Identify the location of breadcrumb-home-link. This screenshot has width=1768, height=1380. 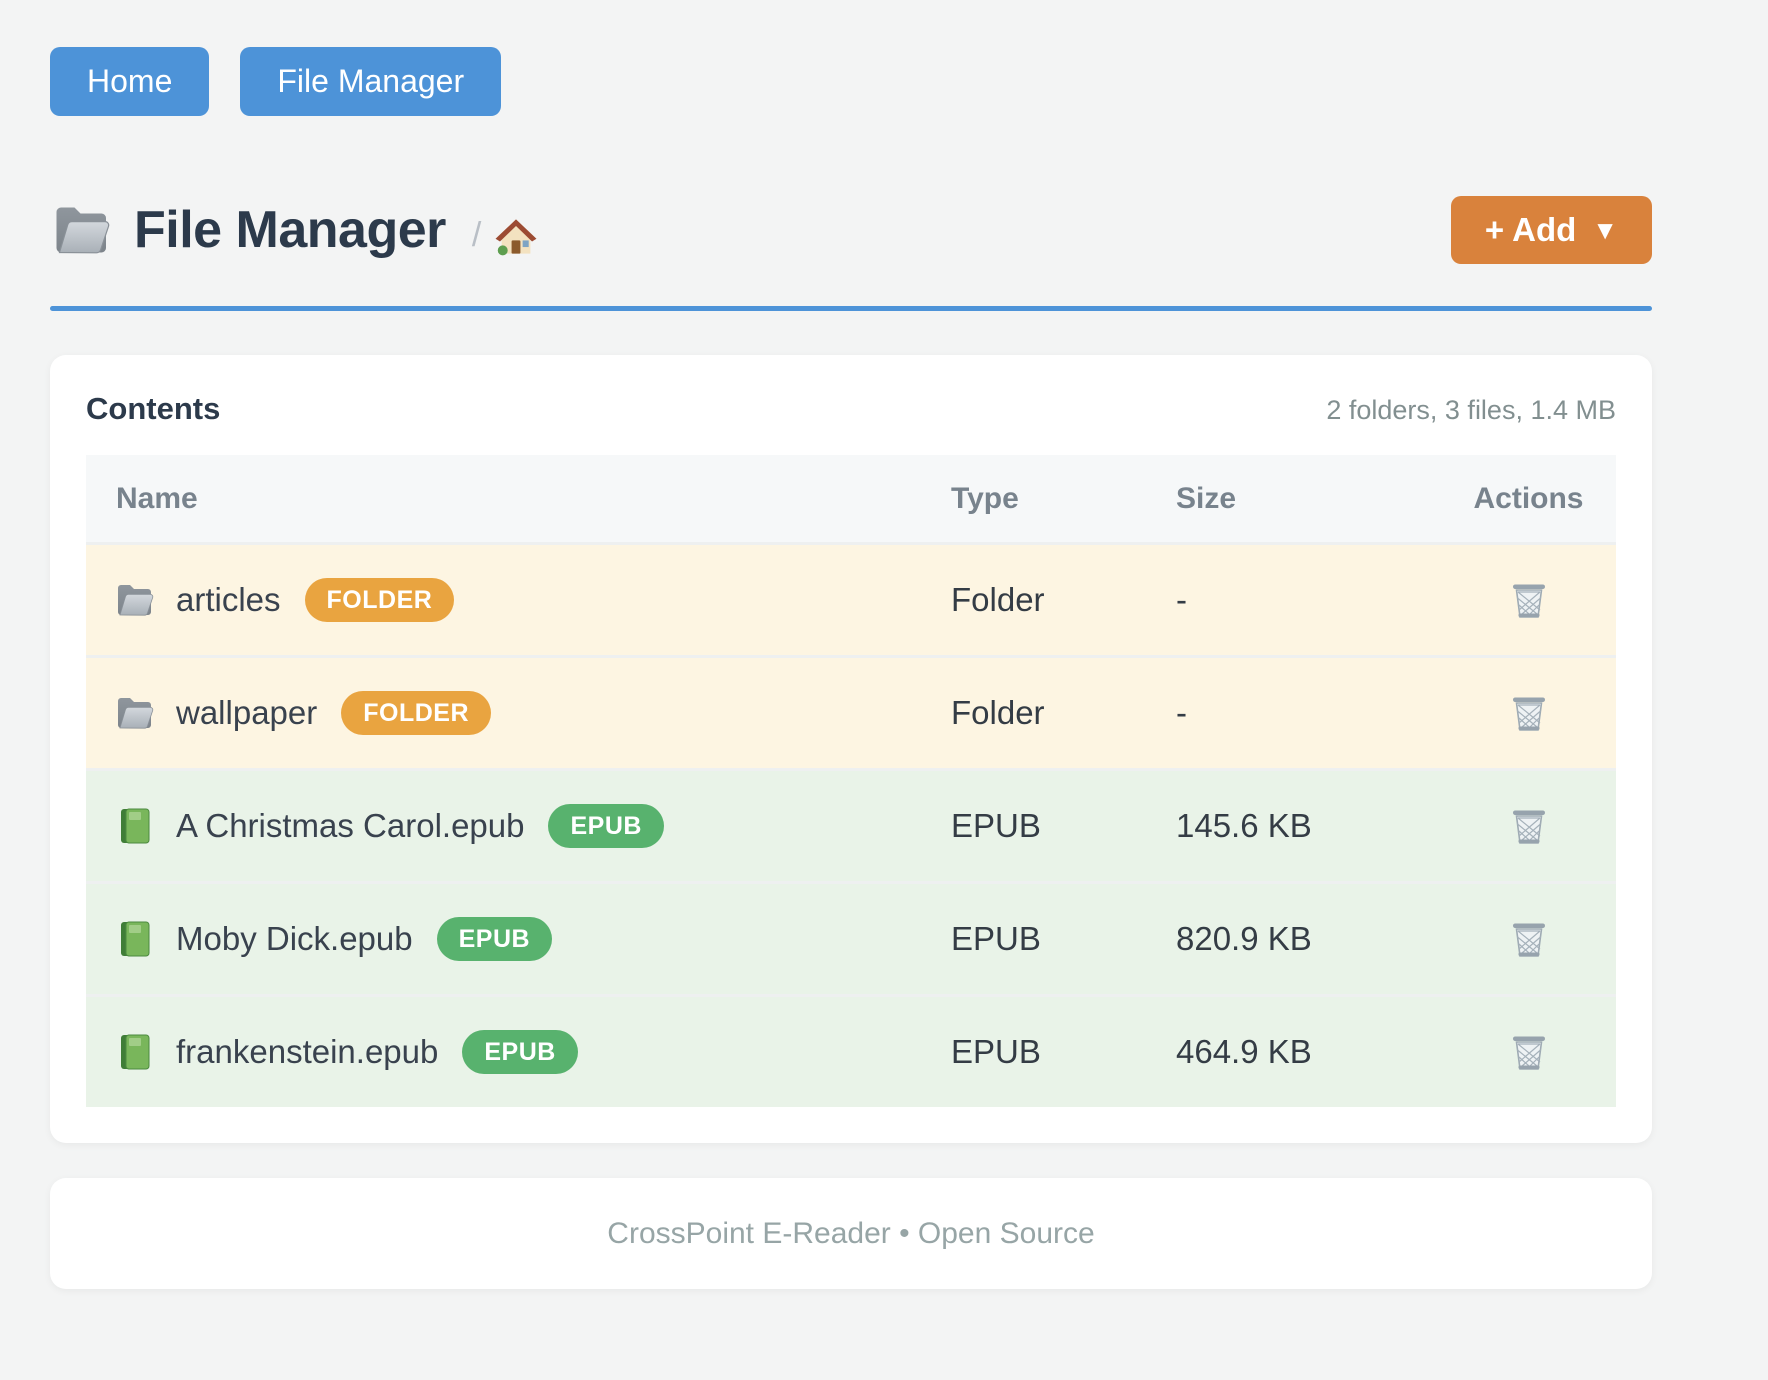
(516, 236).